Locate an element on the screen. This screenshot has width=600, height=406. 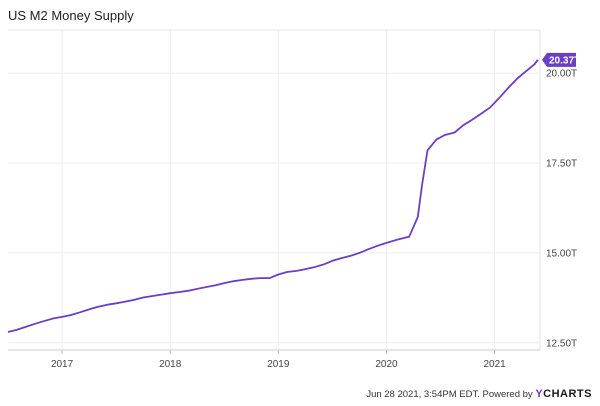
y-tick-label: 20.00T is located at coordinates (561, 74).